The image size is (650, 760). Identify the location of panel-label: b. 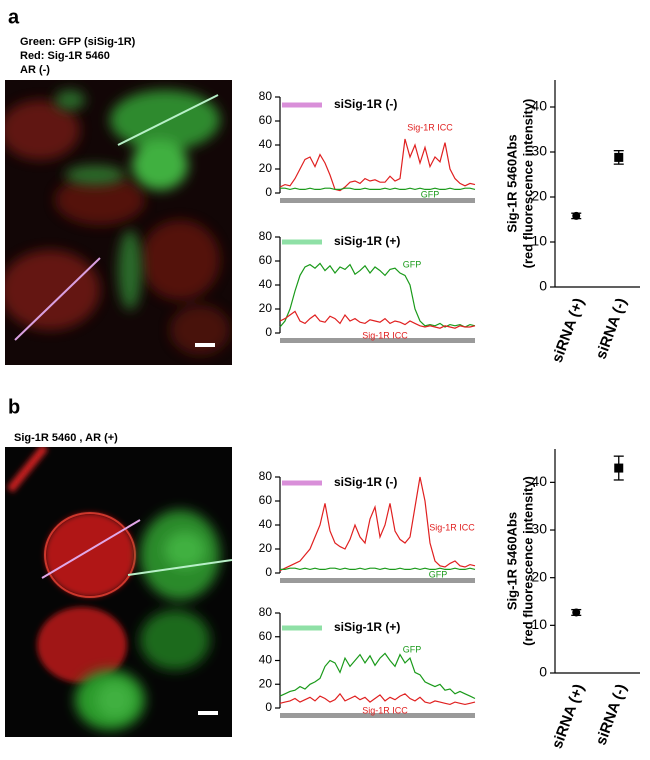
(14, 407).